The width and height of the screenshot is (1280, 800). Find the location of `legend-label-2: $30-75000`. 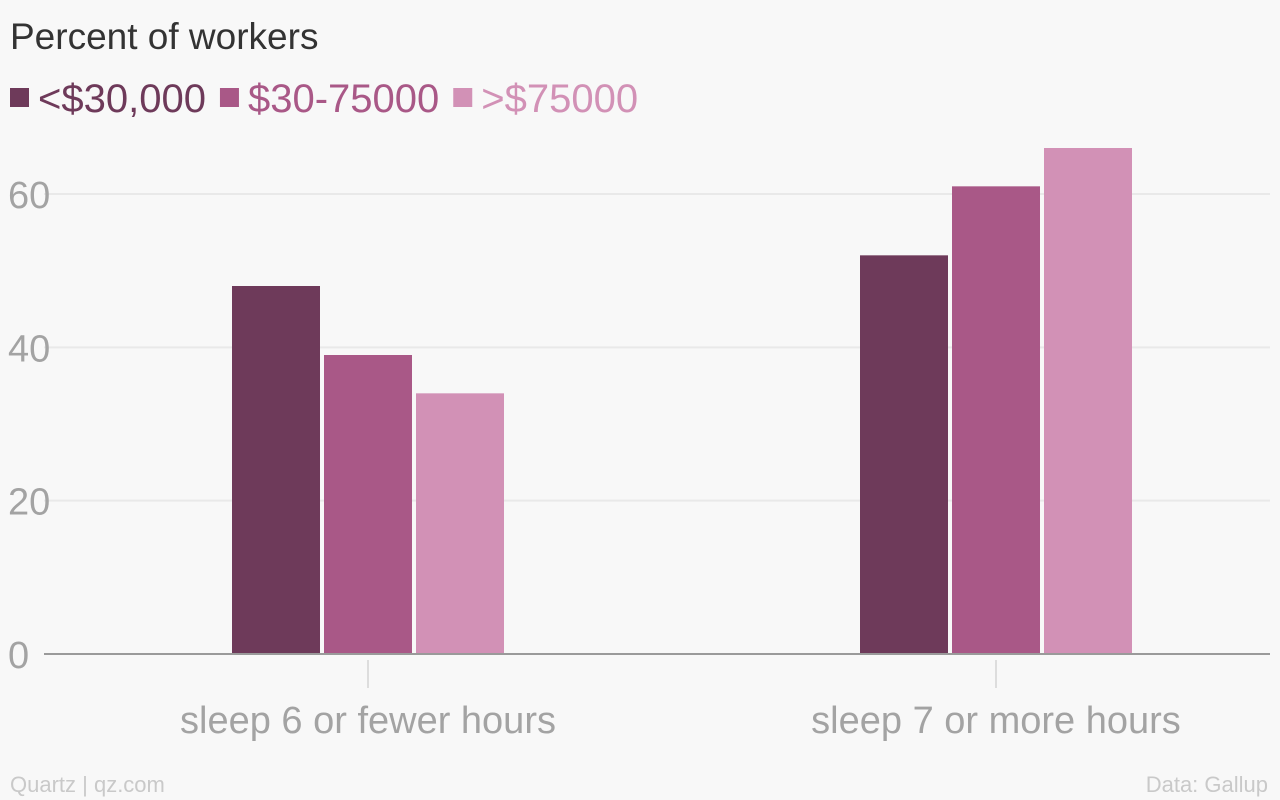

legend-label-2: $30-75000 is located at coordinates (343, 99).